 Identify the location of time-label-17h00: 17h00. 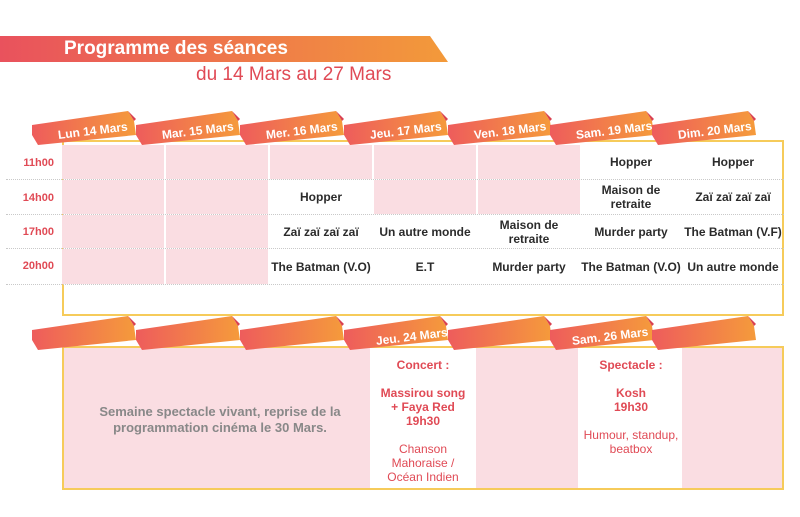
(38, 232).